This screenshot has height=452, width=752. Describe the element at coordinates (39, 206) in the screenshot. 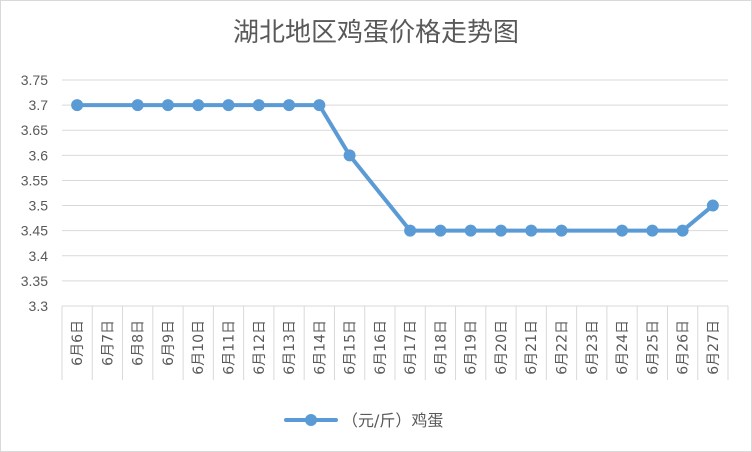

I see `y-tick-label: 3.5` at that location.